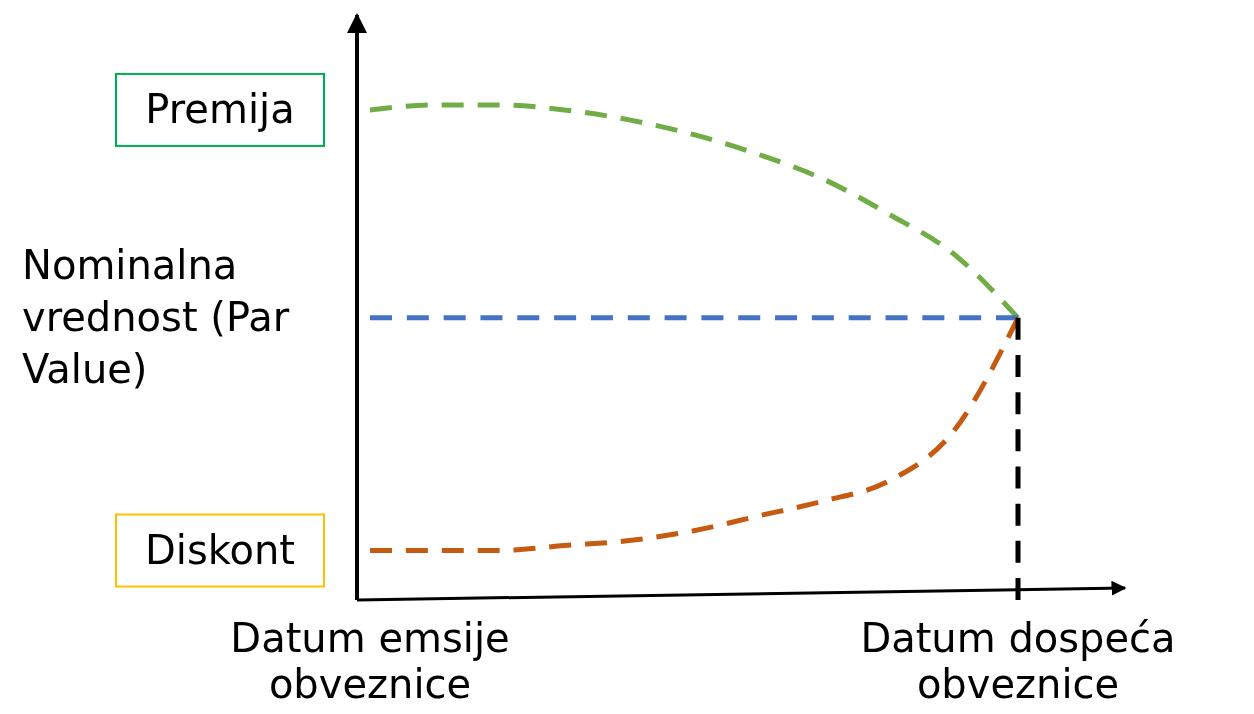 This screenshot has height=714, width=1254. Describe the element at coordinates (156, 316) in the screenshot. I see `text: Nominalna vrednost (Par Value)` at that location.